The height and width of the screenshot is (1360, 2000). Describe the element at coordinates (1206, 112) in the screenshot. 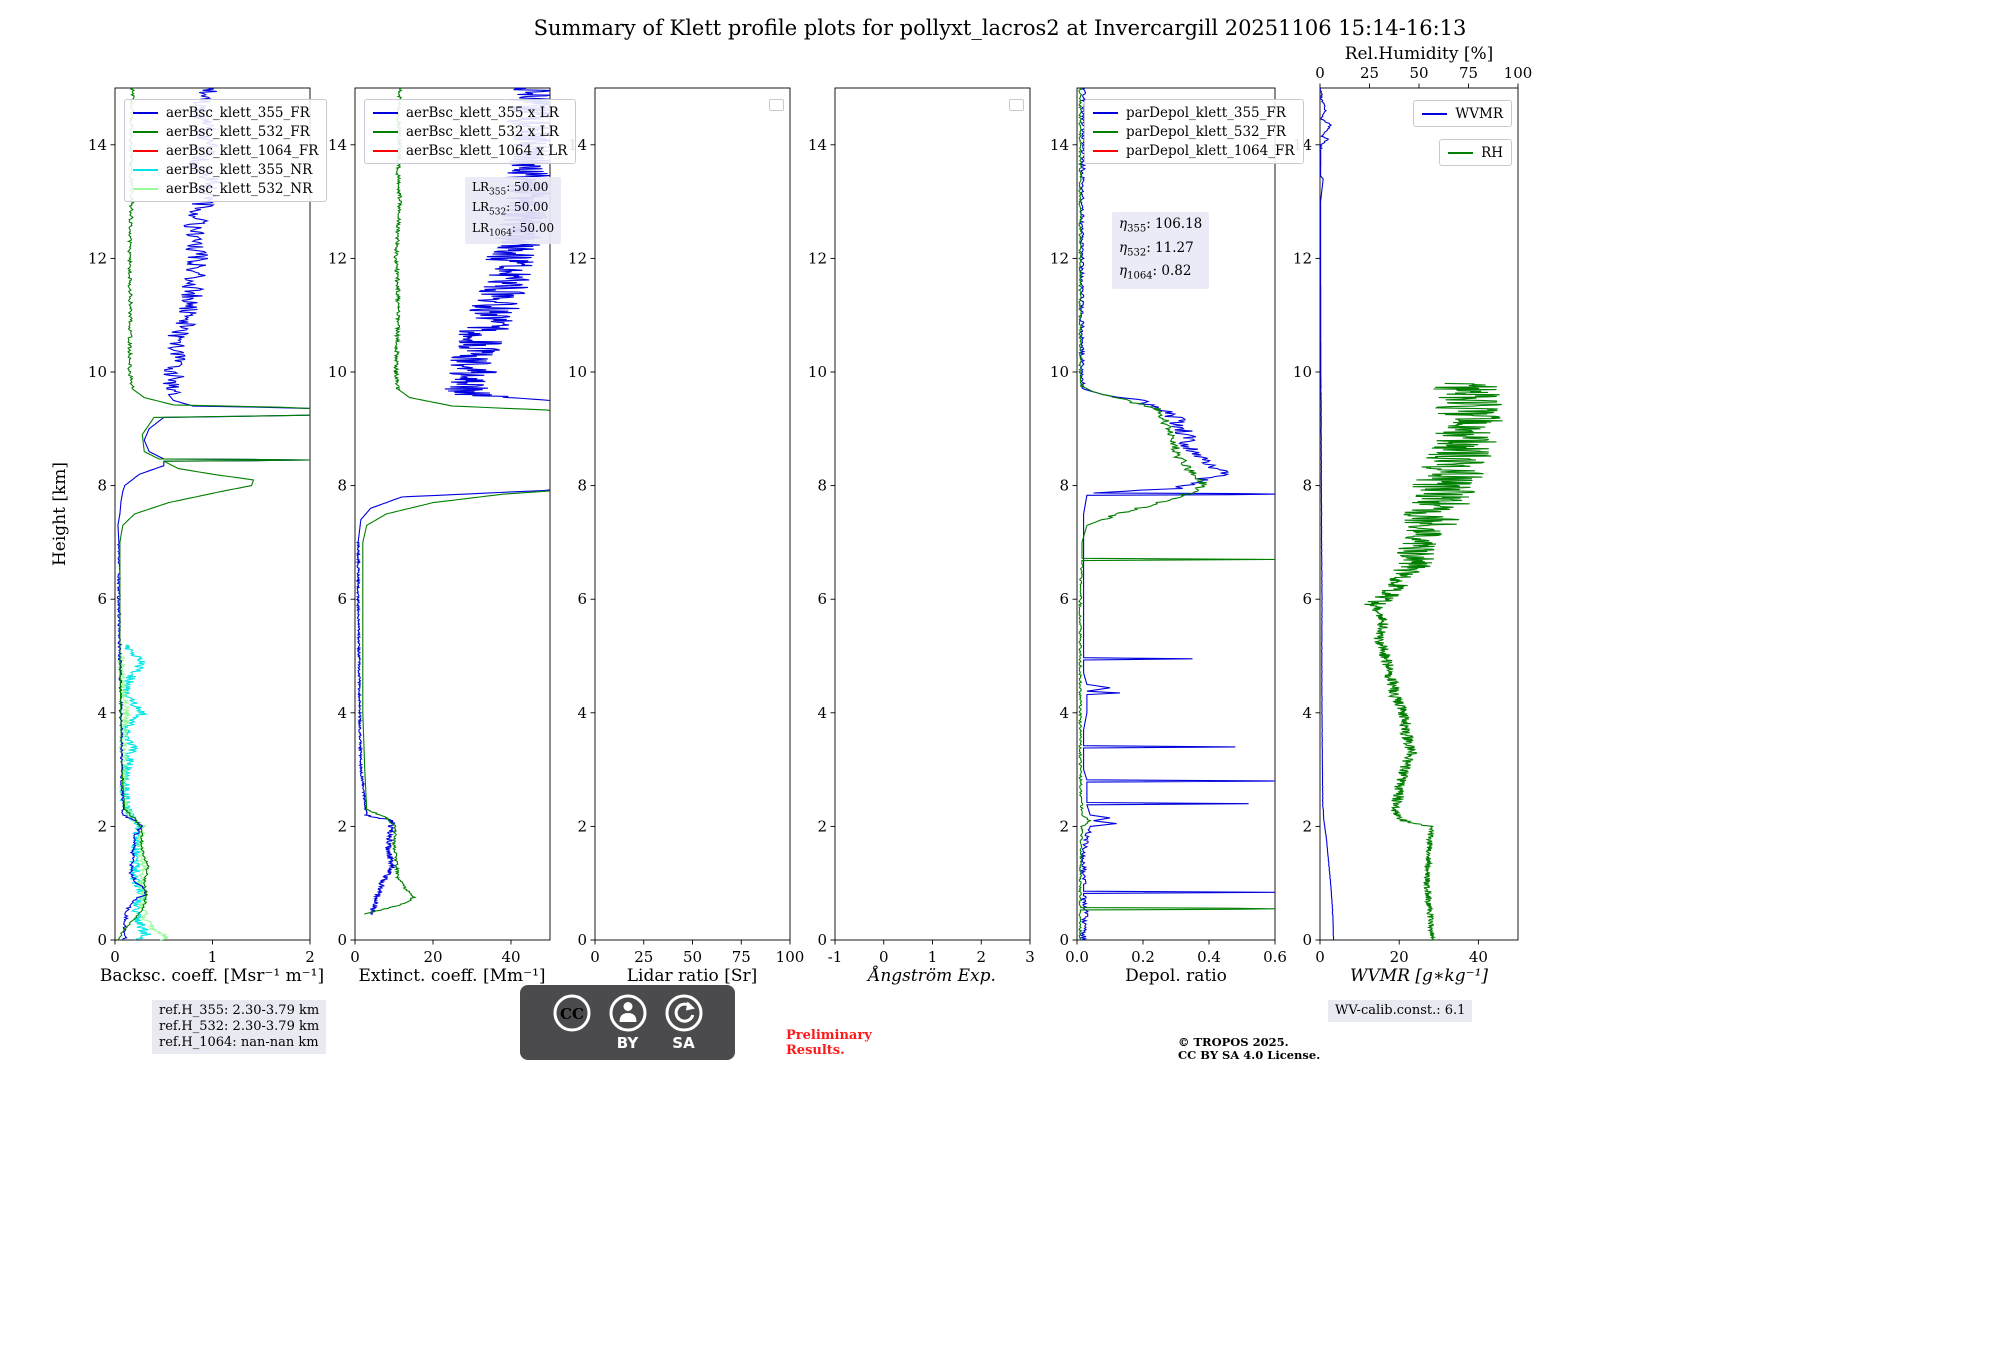

I see `legend-label: parDepol_klett_355_FR` at that location.